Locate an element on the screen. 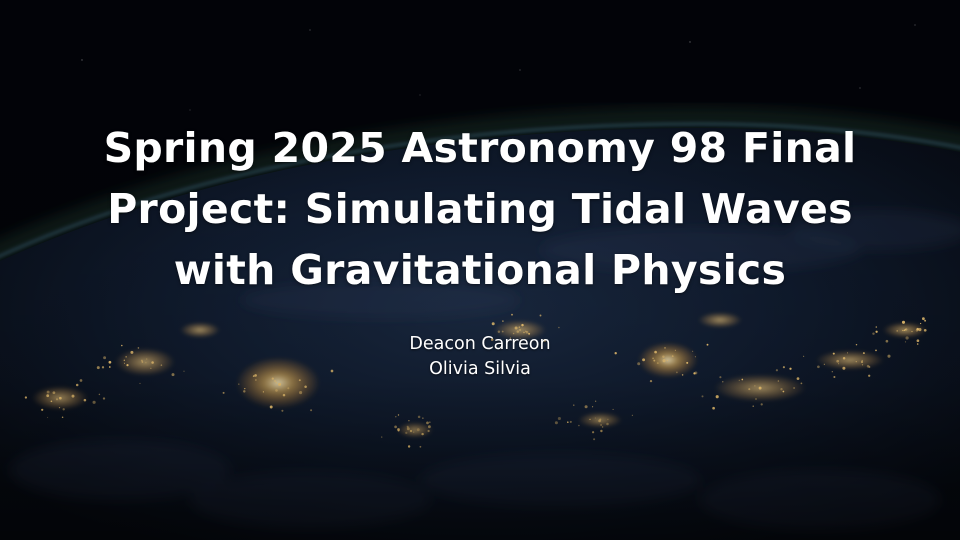  title-line-2: Project: Simulating Tidal Waves is located at coordinates (480, 209).